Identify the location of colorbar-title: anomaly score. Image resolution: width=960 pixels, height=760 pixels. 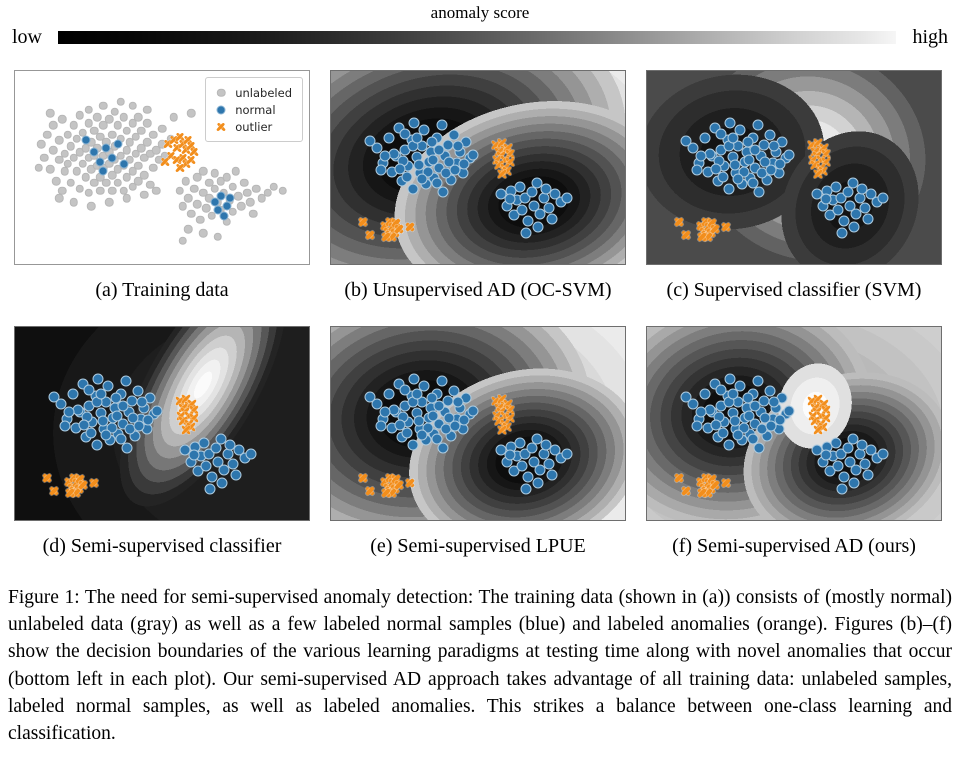
(480, 12).